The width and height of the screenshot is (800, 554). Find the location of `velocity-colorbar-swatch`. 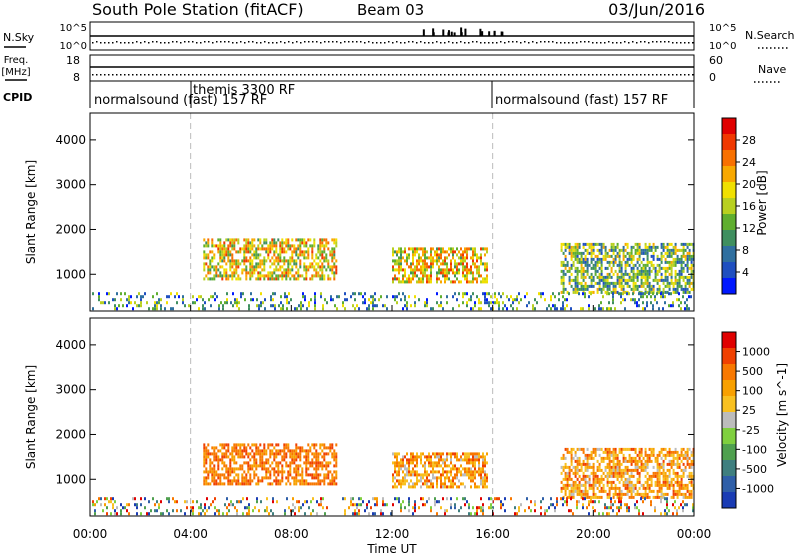

velocity-colorbar-swatch is located at coordinates (729, 500).